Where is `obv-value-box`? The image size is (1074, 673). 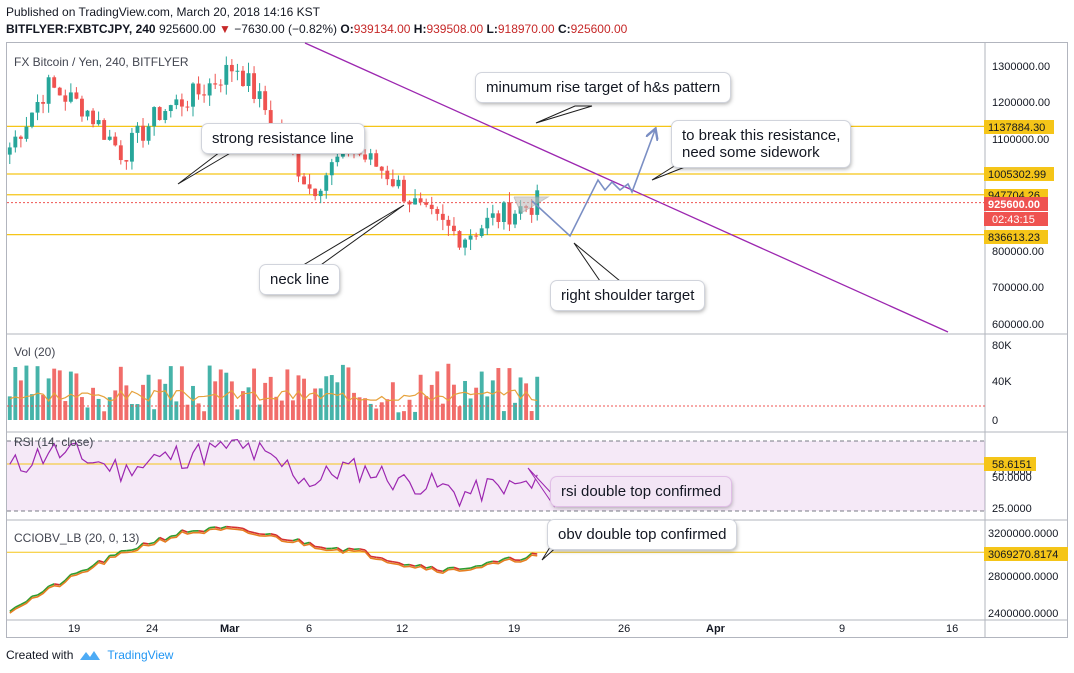 obv-value-box is located at coordinates (1026, 554).